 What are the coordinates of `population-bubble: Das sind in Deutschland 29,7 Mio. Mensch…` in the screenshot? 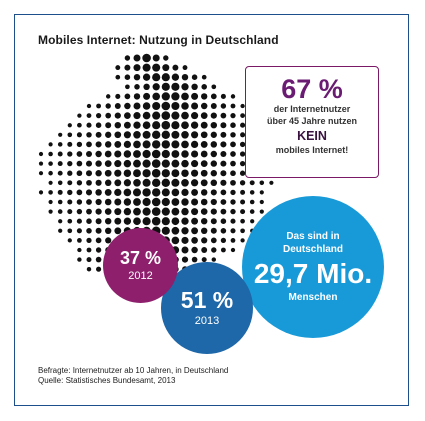 It's located at (313, 267).